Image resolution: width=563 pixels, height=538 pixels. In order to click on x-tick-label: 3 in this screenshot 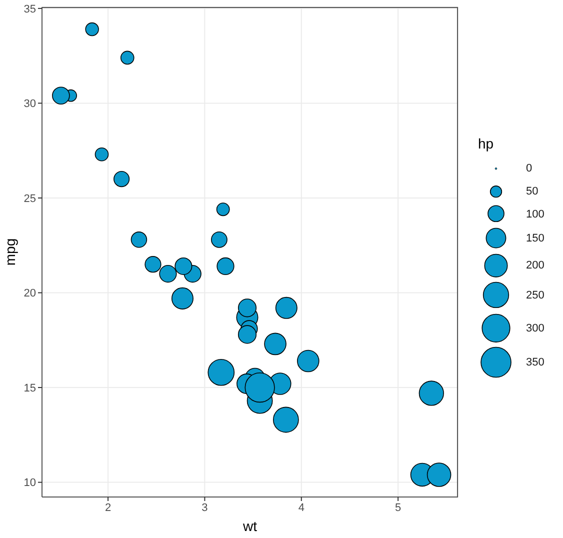, I will do `click(205, 508)`.